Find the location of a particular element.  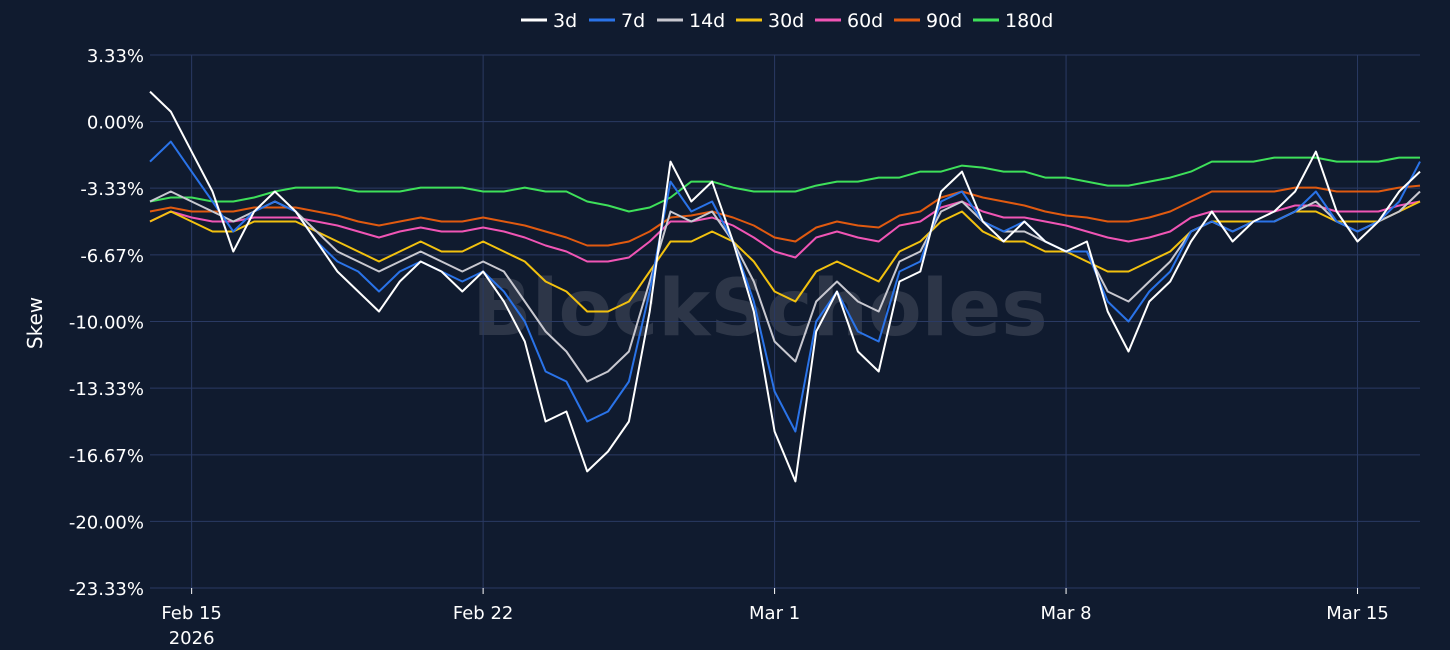

x-tick-sublabel: 2026 is located at coordinates (192, 638).